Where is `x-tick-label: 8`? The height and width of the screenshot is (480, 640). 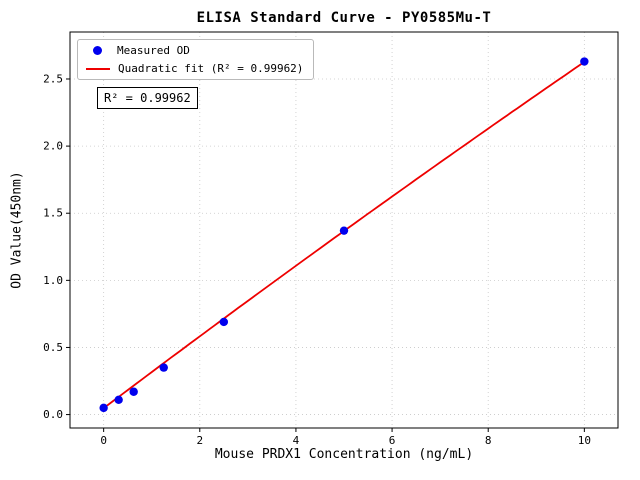 x-tick-label: 8 is located at coordinates (488, 440).